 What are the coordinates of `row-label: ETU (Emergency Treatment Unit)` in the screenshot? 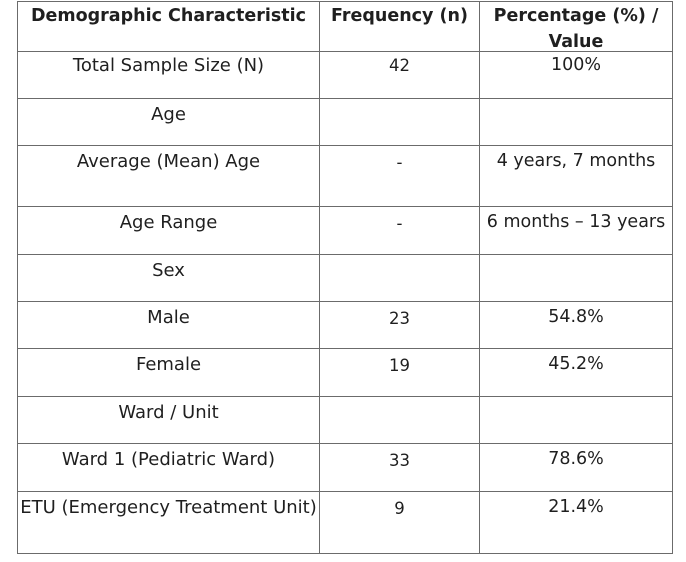 It's located at (168, 522).